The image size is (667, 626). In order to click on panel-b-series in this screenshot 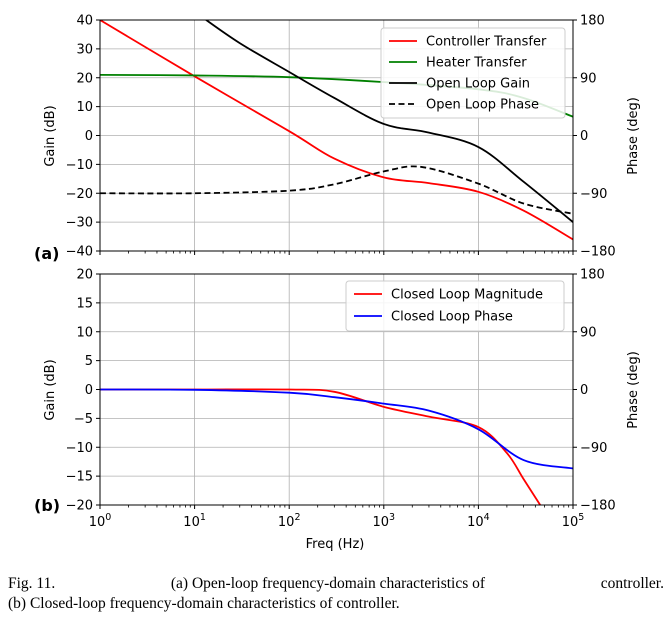, I will do `click(336, 446)`.